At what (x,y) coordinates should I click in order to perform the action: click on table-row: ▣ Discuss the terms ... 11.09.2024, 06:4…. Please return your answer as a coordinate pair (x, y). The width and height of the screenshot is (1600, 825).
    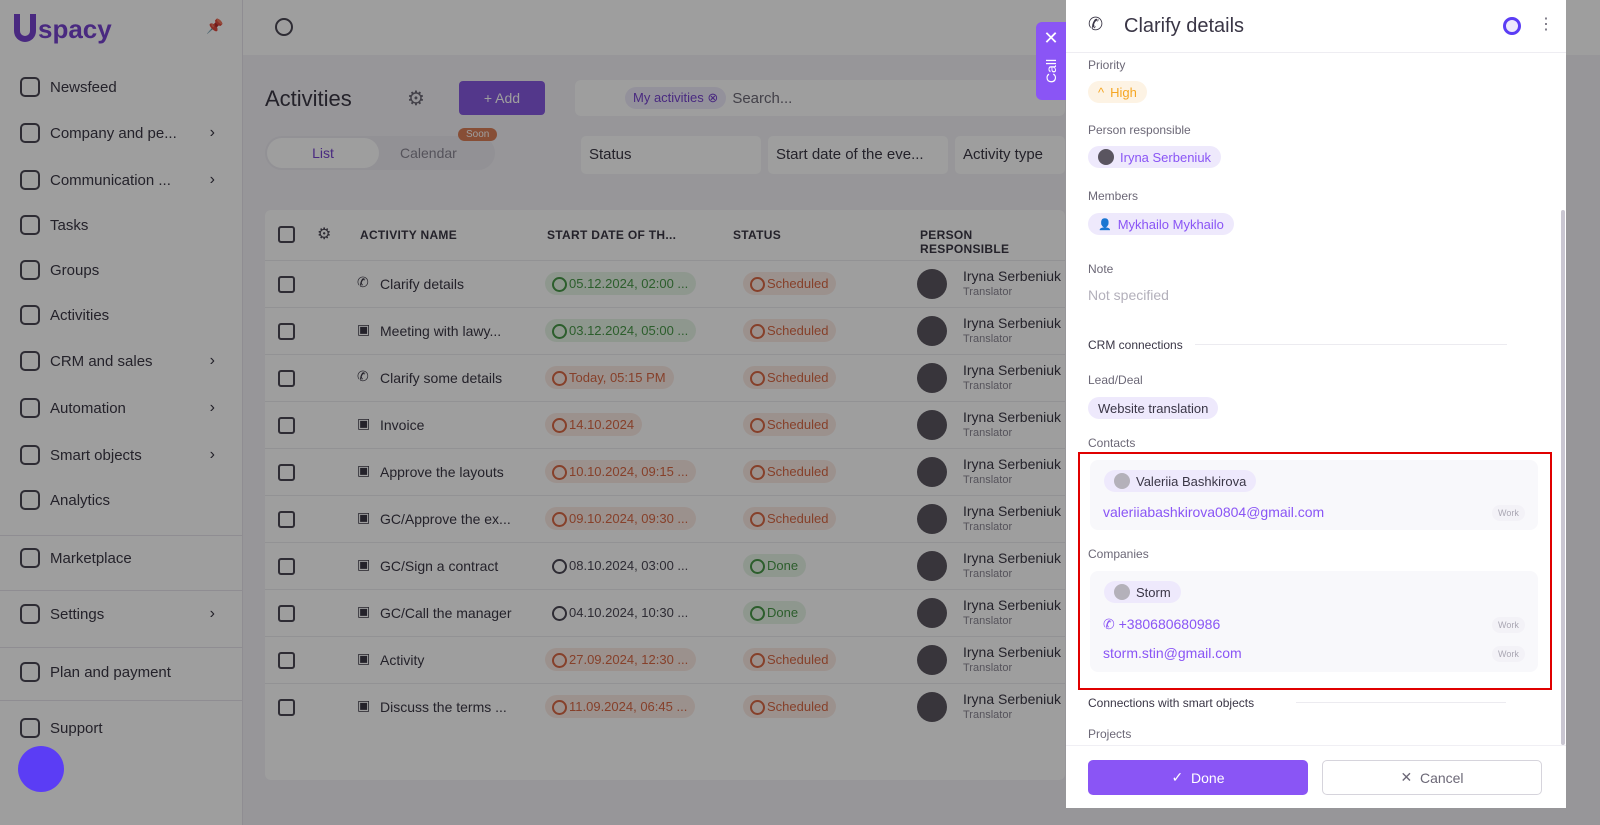
    Looking at the image, I should click on (665, 706).